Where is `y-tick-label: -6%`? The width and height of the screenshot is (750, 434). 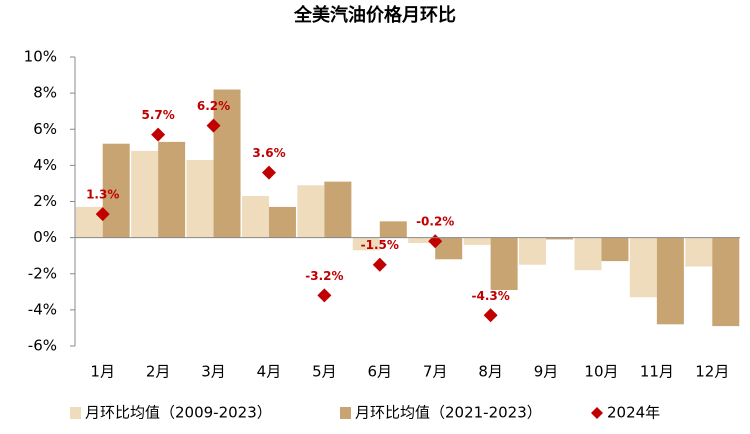 y-tick-label: -6% is located at coordinates (42, 346).